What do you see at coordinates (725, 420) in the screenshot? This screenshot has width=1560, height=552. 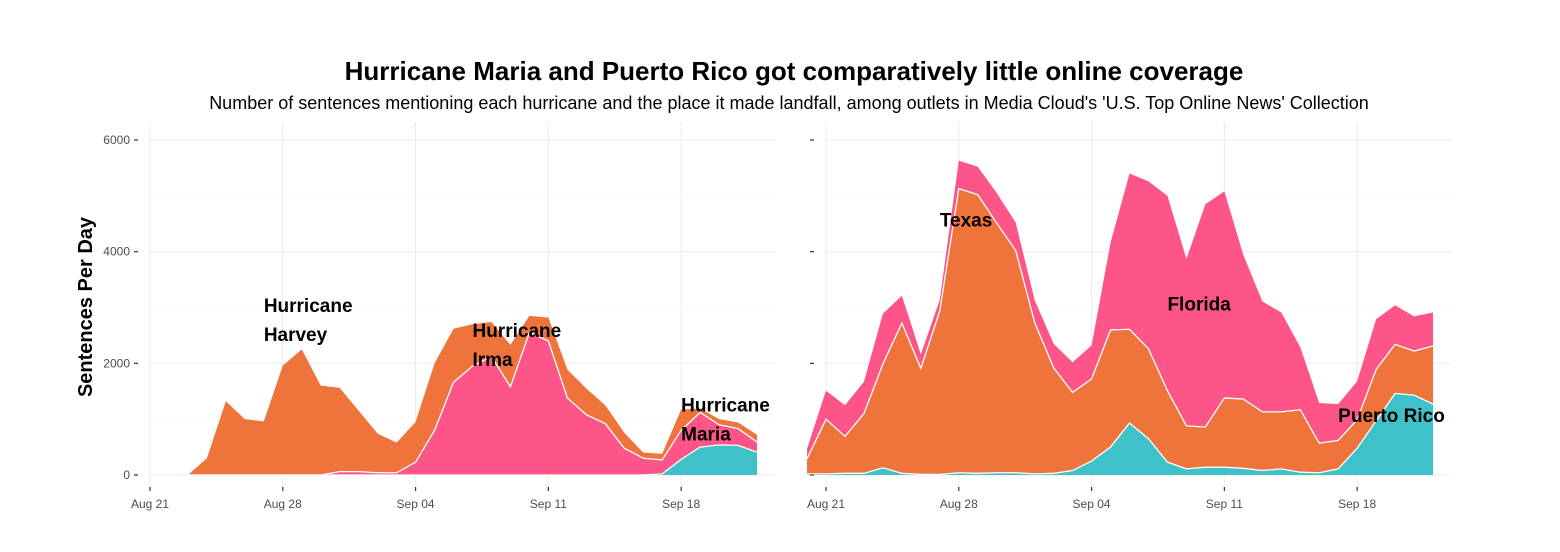 I see `area-label: Hurricane Maria` at bounding box center [725, 420].